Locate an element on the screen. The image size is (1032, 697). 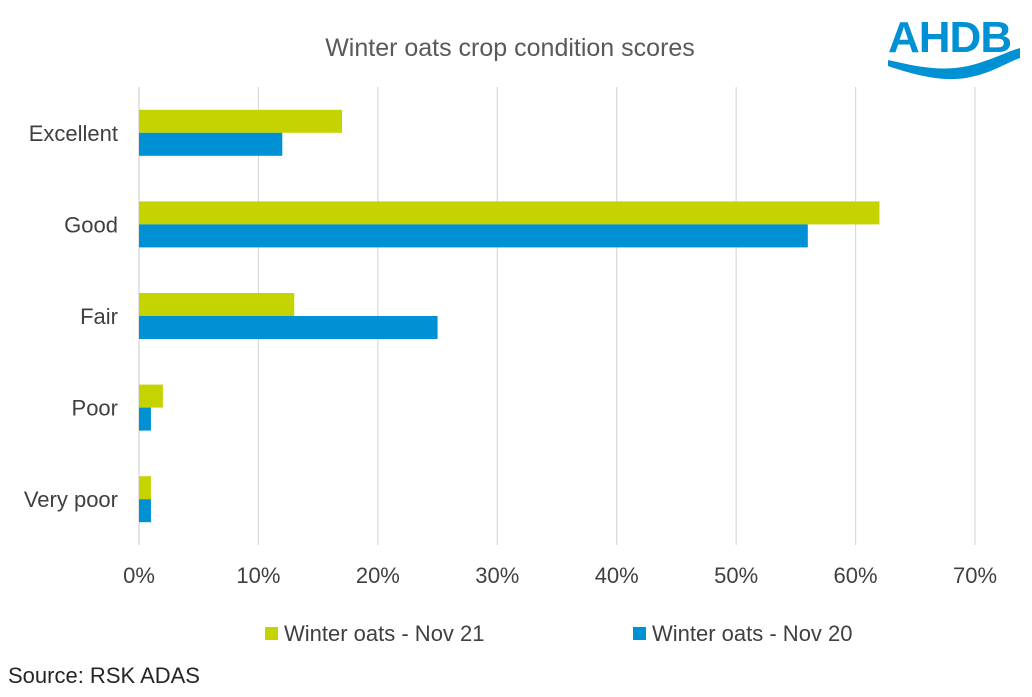
ahdb-logo: AHDB is located at coordinates (954, 46).